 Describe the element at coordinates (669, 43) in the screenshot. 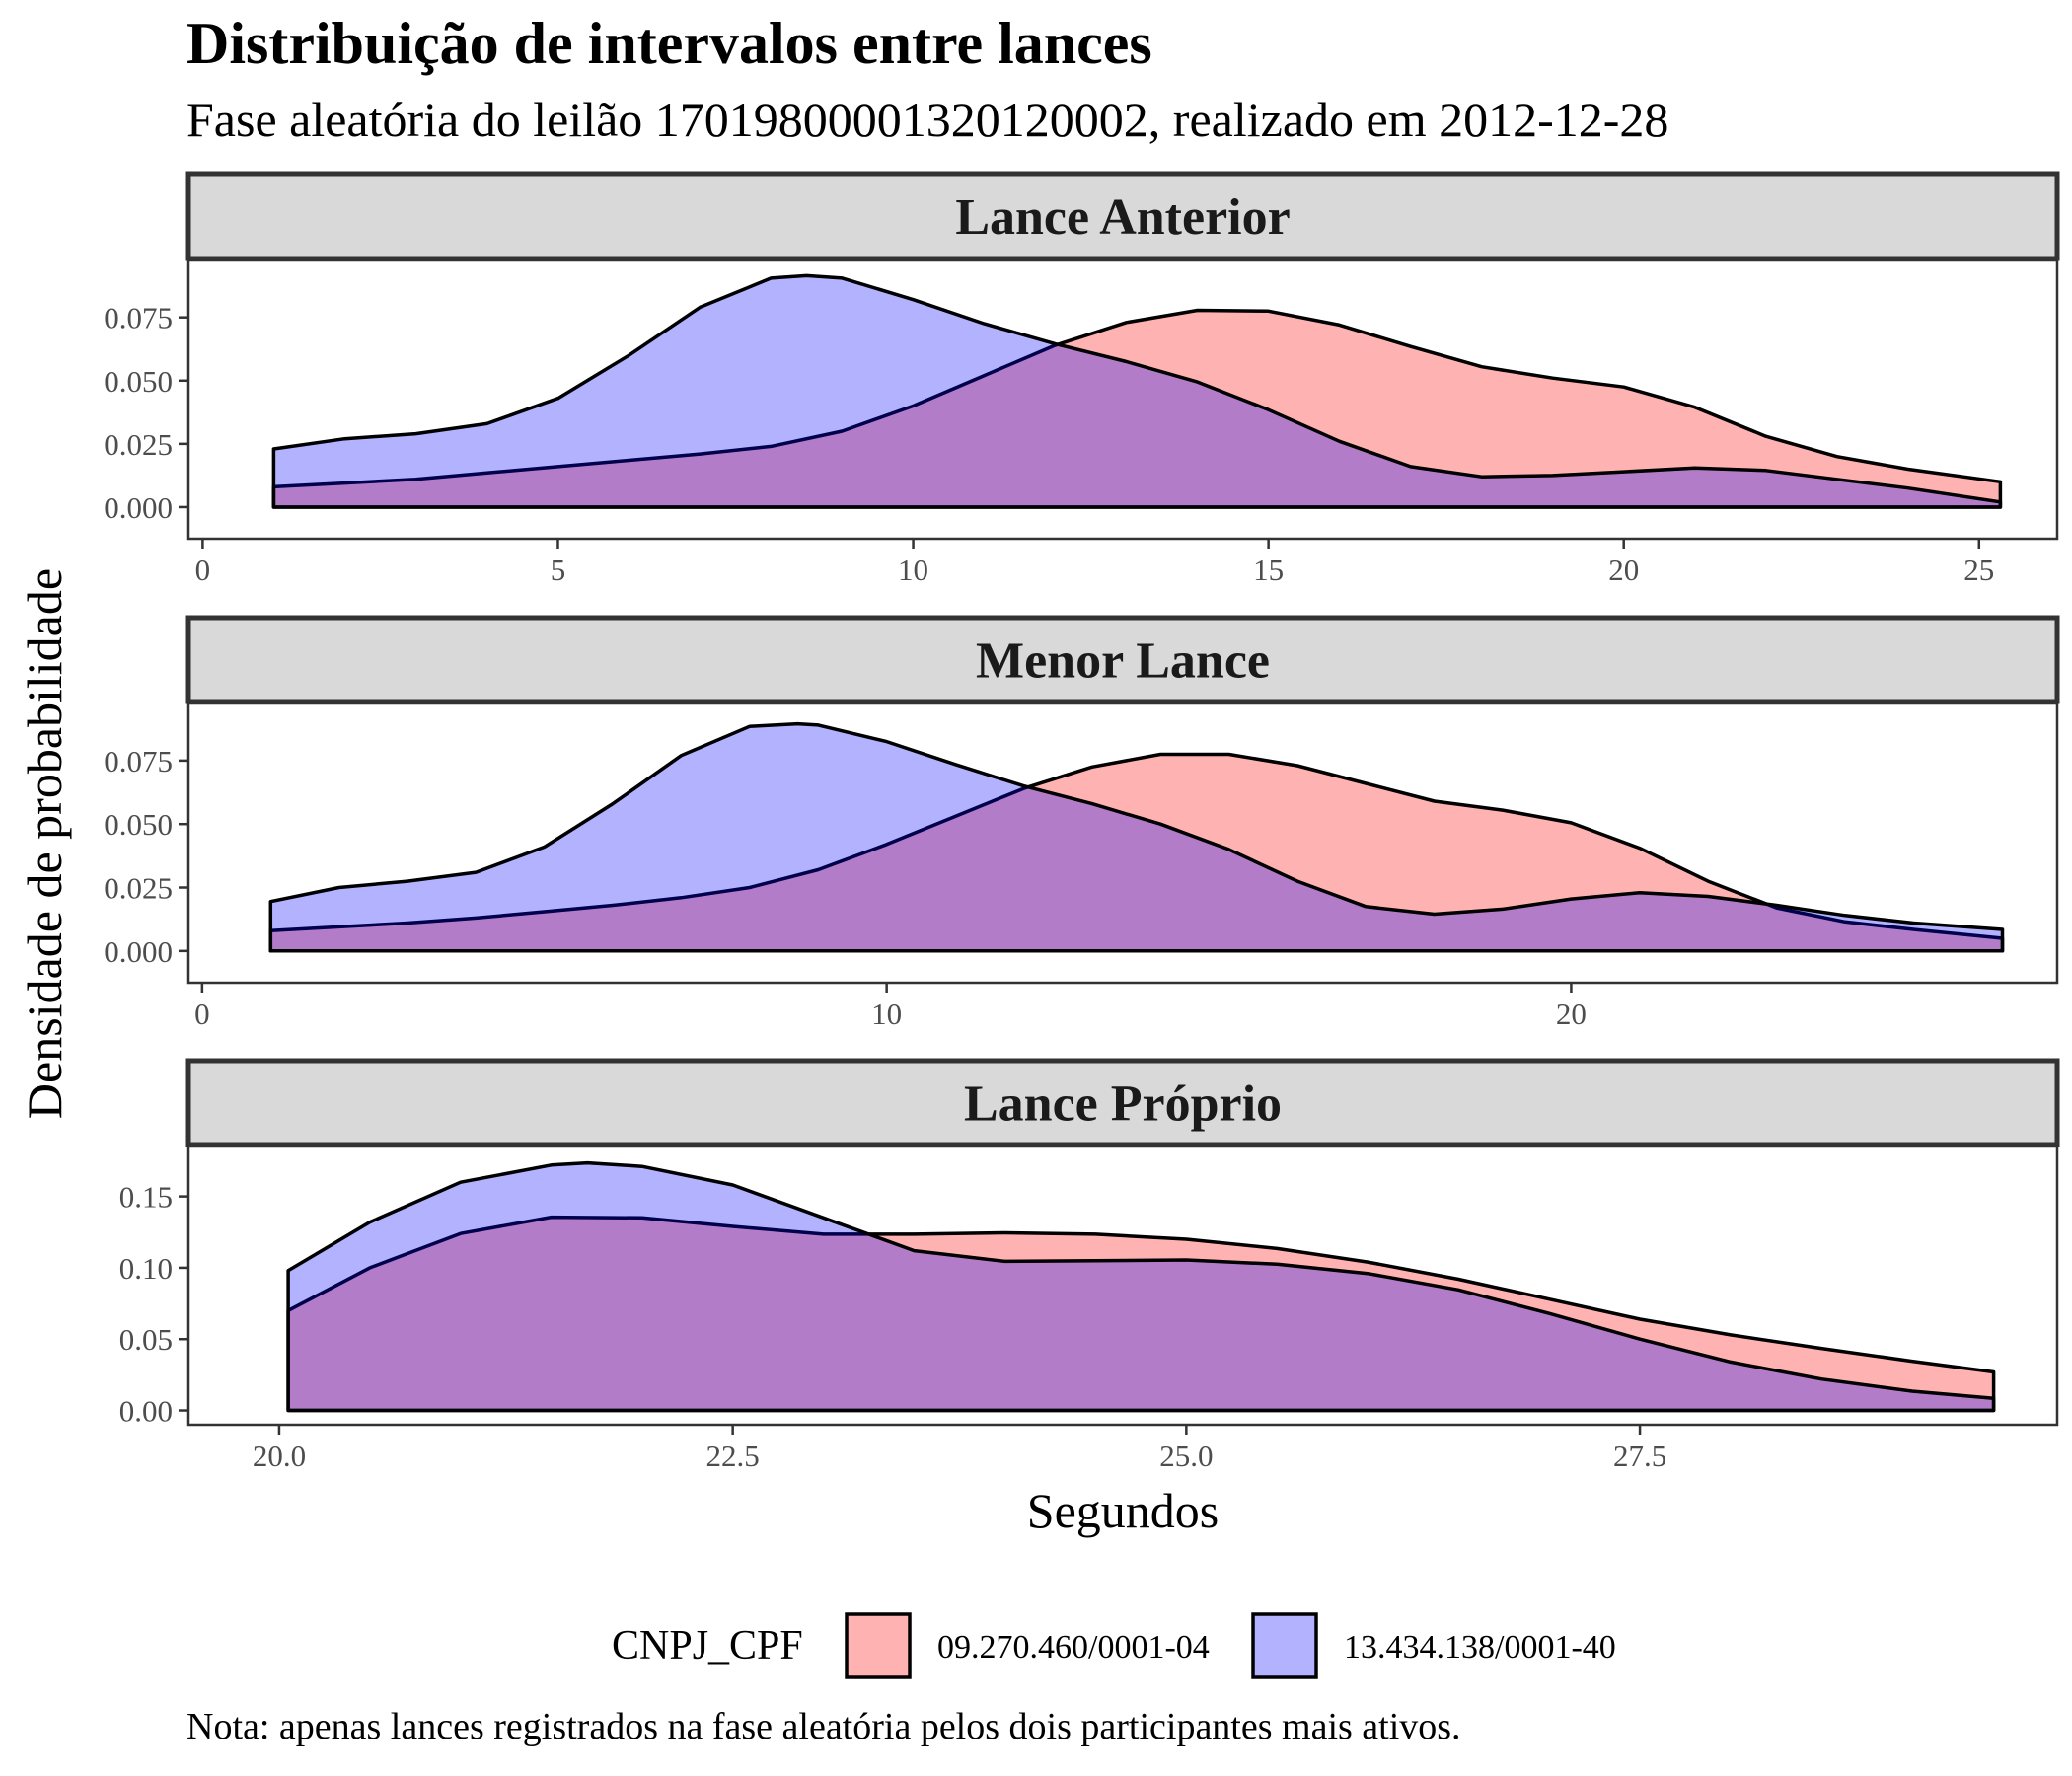

I see `chart-title: Distribuição de intervalos entre lances` at that location.